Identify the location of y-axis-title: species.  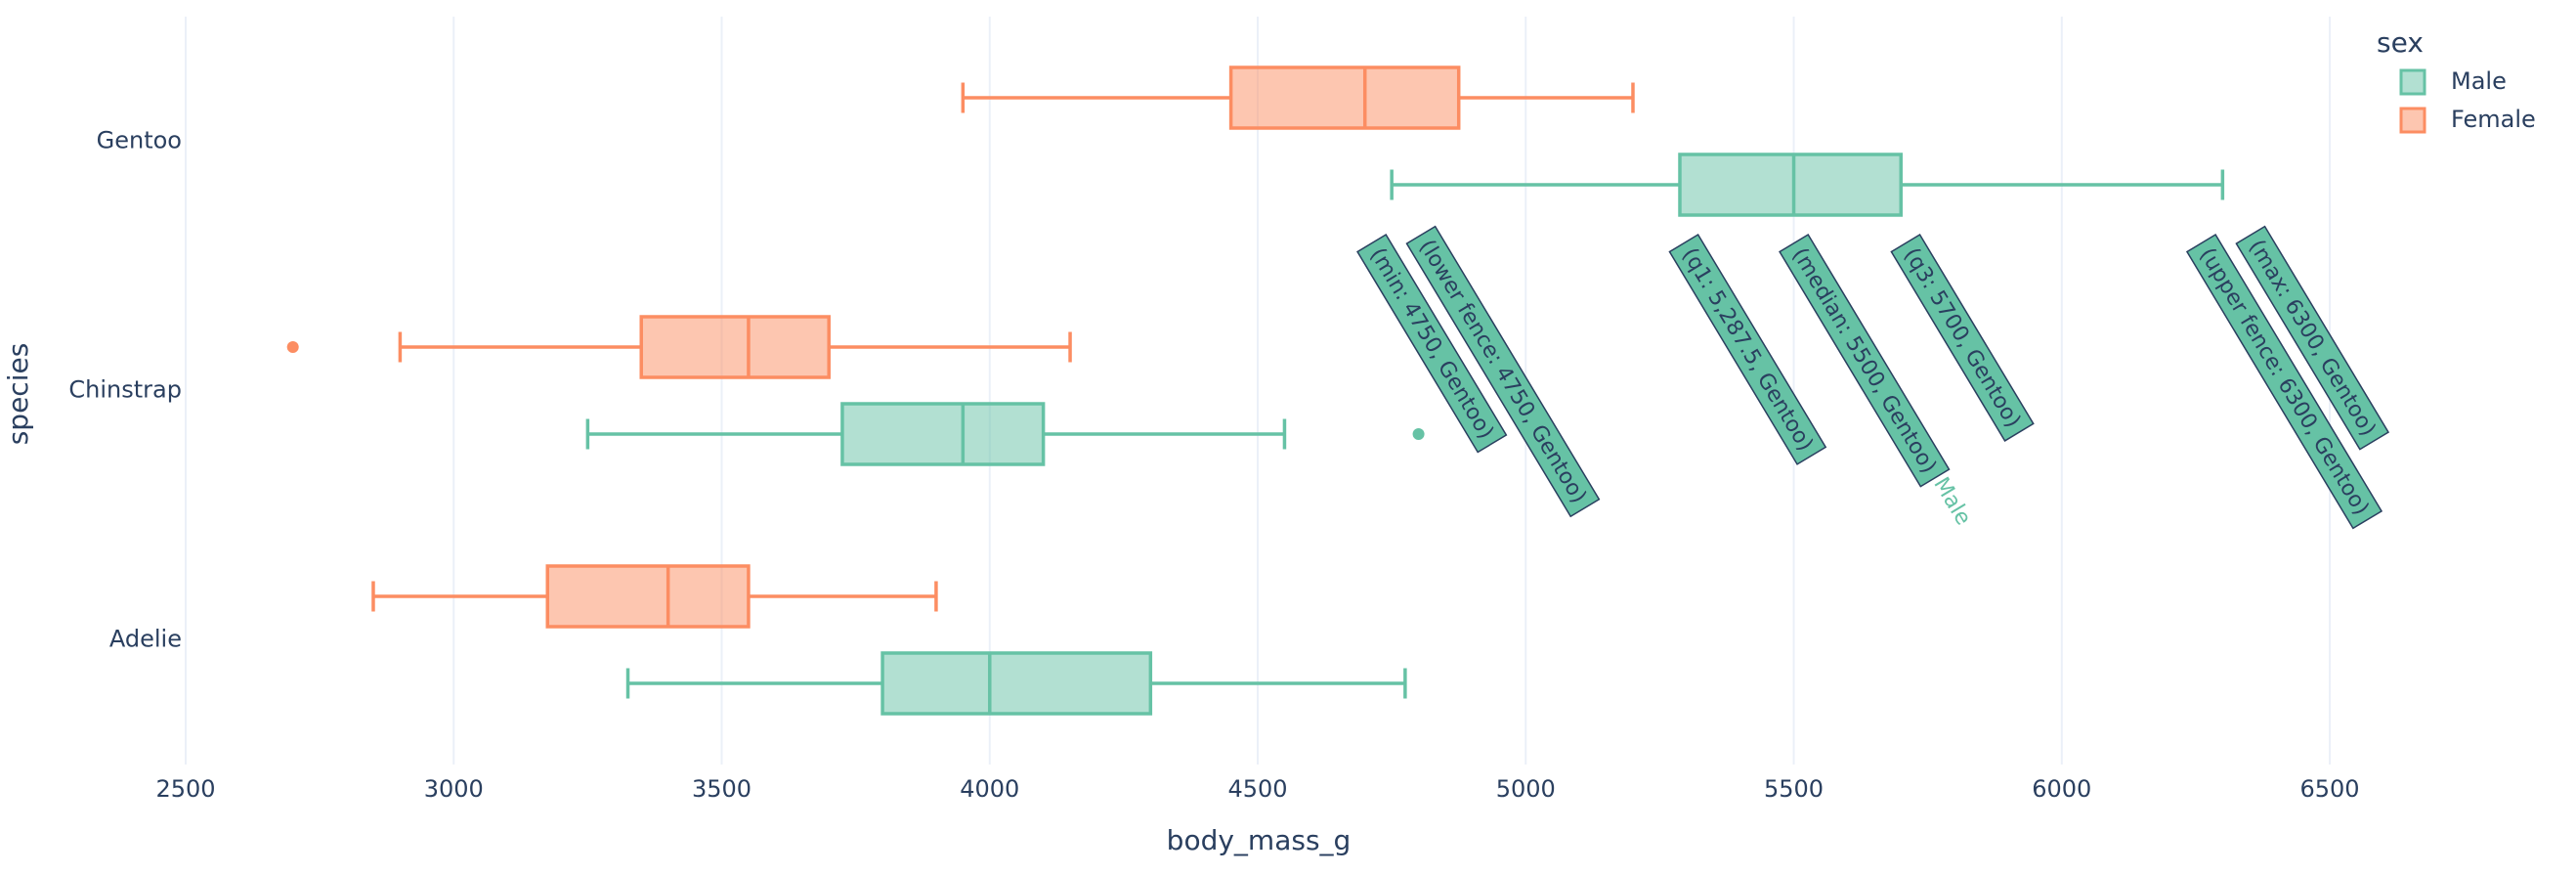
(18, 394).